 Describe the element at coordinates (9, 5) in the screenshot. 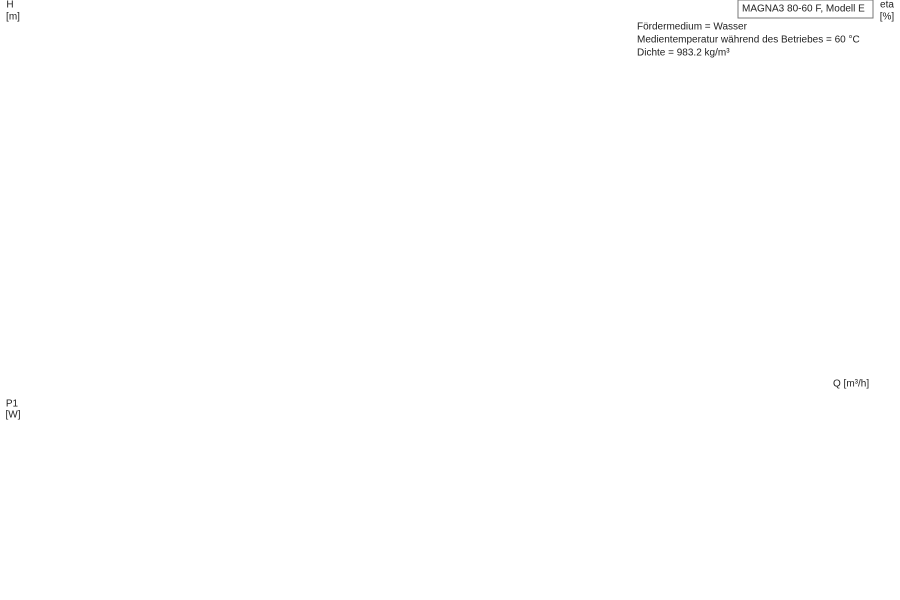

I see `y-axis-label: H` at that location.